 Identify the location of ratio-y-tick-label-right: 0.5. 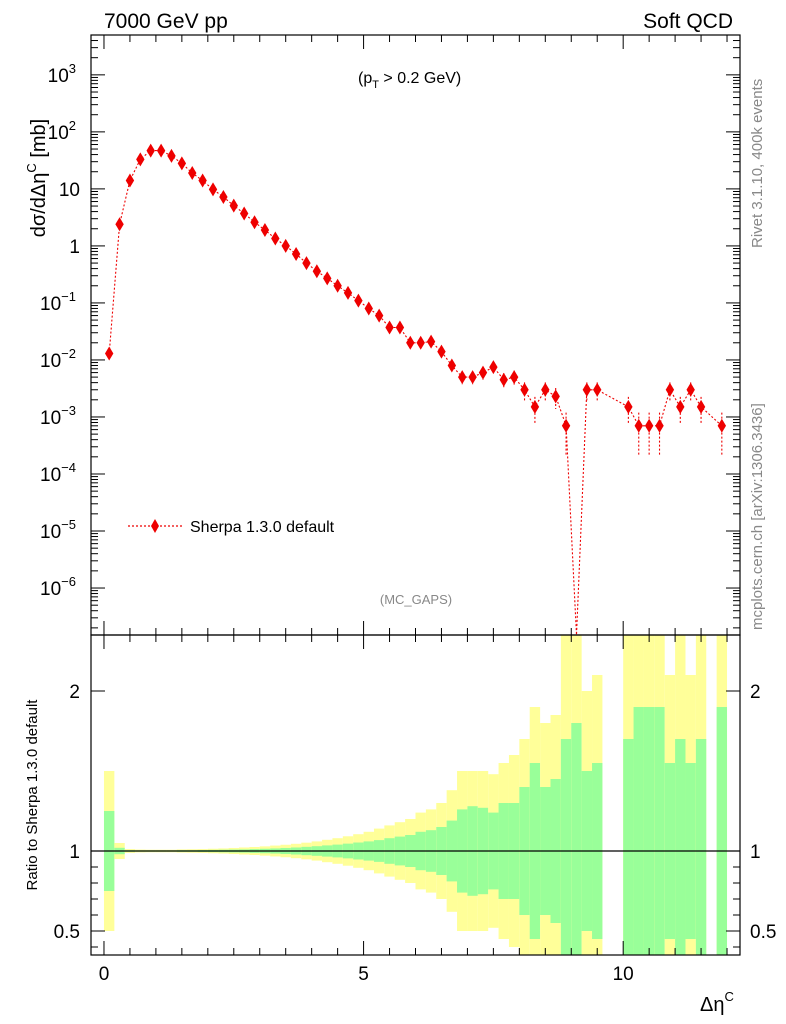
(763, 932).